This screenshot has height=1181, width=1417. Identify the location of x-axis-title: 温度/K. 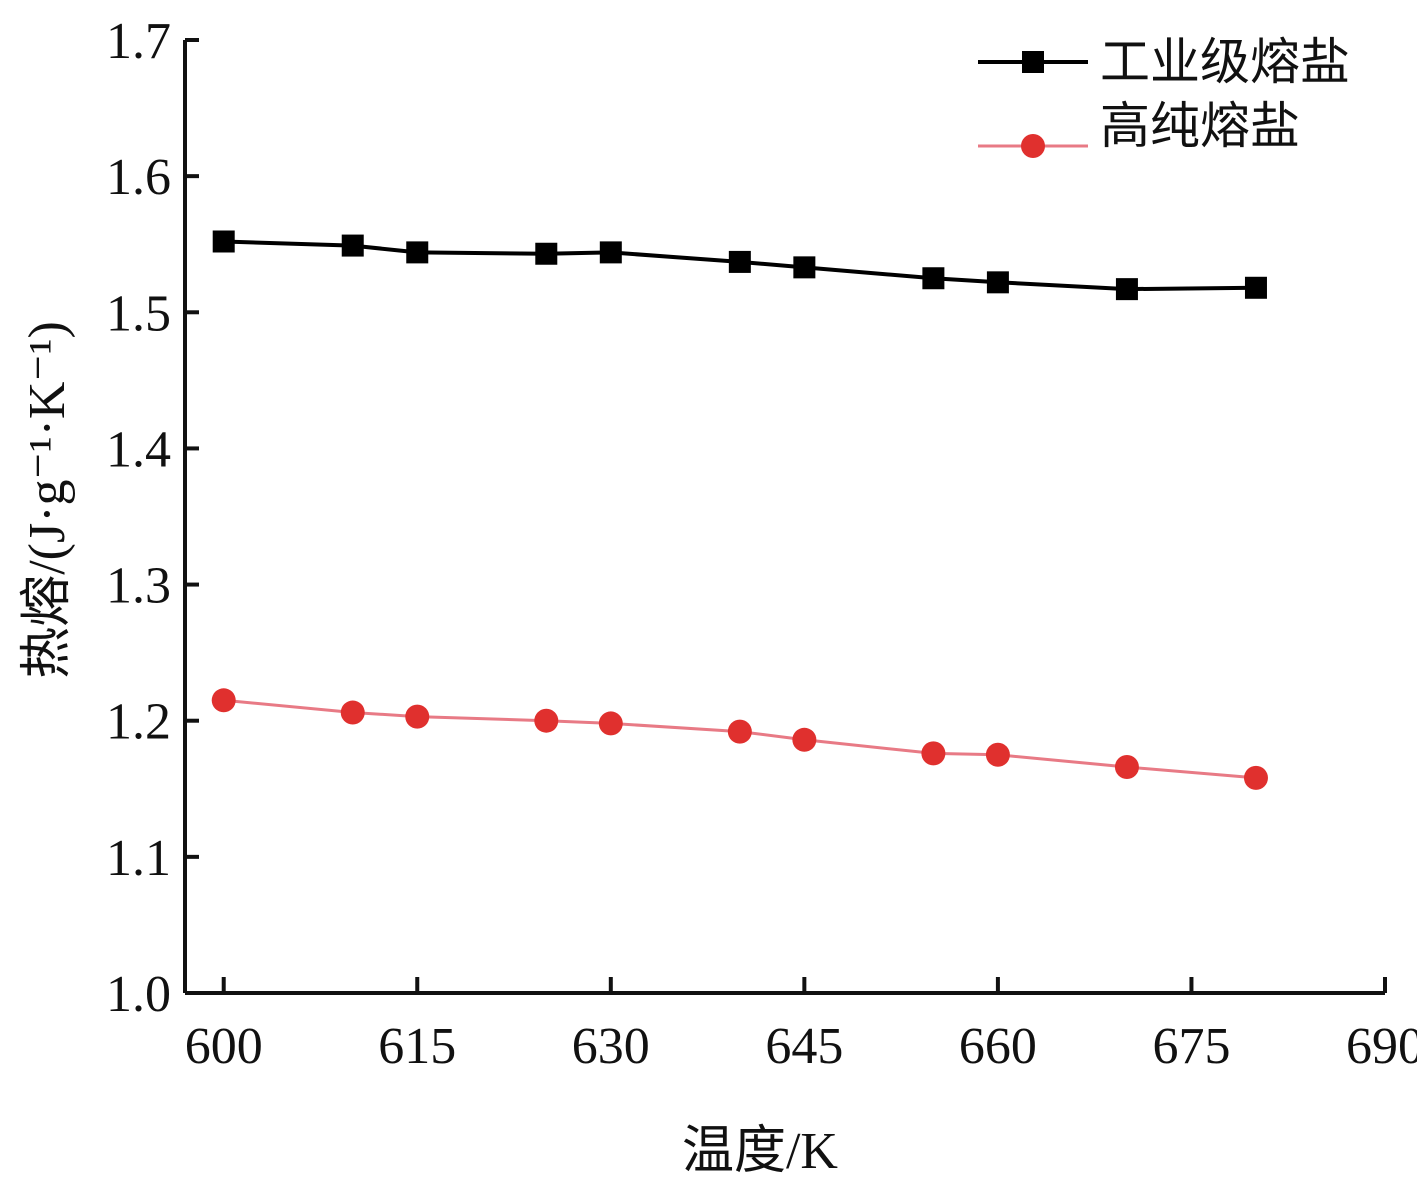
(760, 1151).